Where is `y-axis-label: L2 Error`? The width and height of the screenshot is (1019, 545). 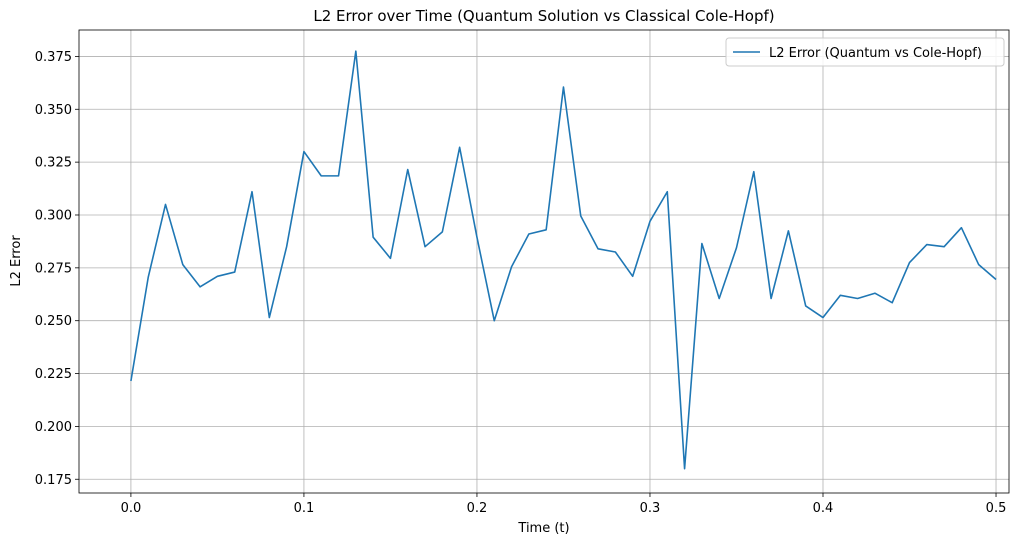
y-axis-label: L2 Error is located at coordinates (16, 261).